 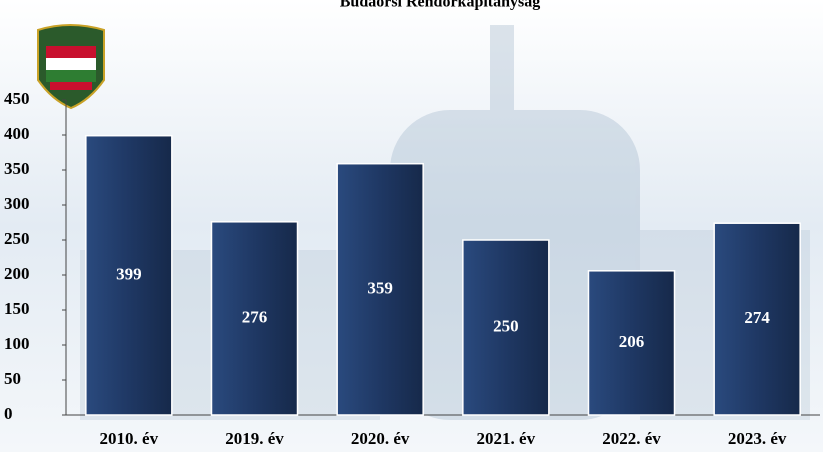 I want to click on value-label: 274, so click(x=757, y=317).